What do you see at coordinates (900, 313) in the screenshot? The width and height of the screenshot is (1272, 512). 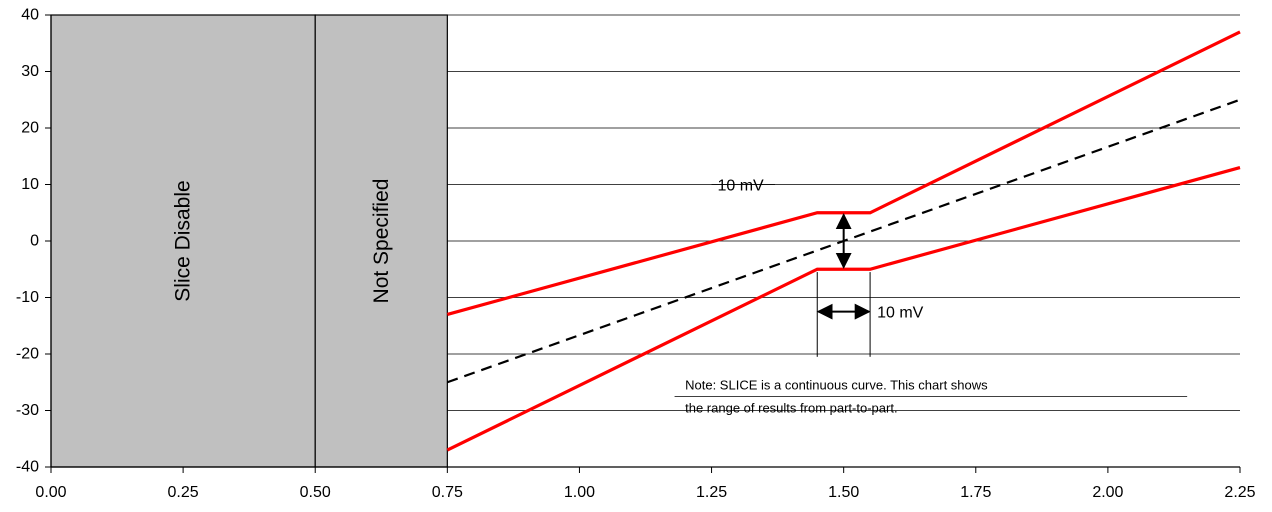 I see `horizontal-arrow-label: 10 mV` at bounding box center [900, 313].